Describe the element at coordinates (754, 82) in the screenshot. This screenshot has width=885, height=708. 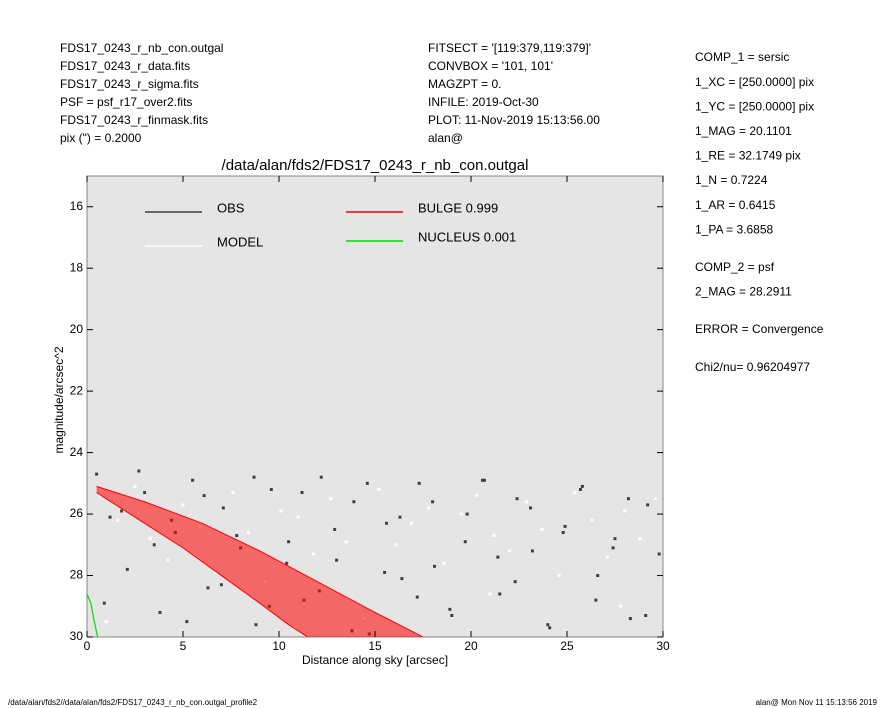
I see `info-right: 1_XC = [250.0000] pix` at that location.